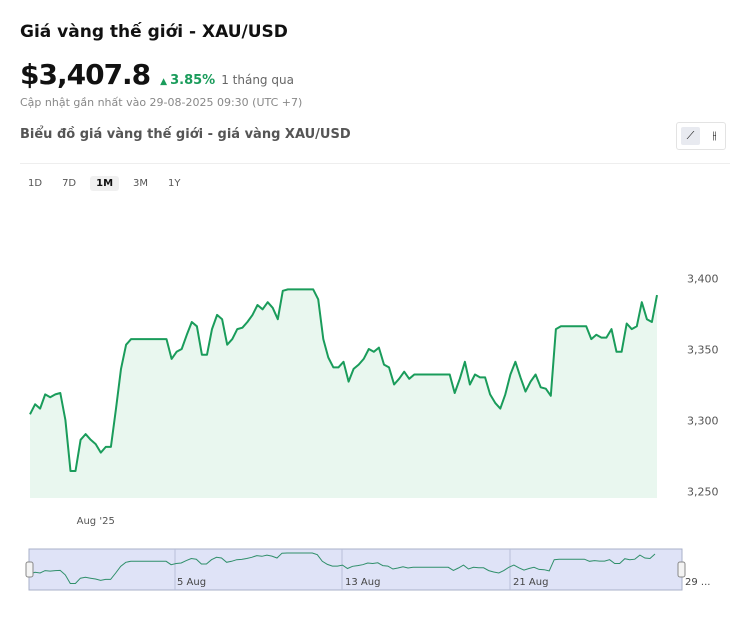  Describe the element at coordinates (342, 568) in the screenshot. I see `navigator-line` at that location.